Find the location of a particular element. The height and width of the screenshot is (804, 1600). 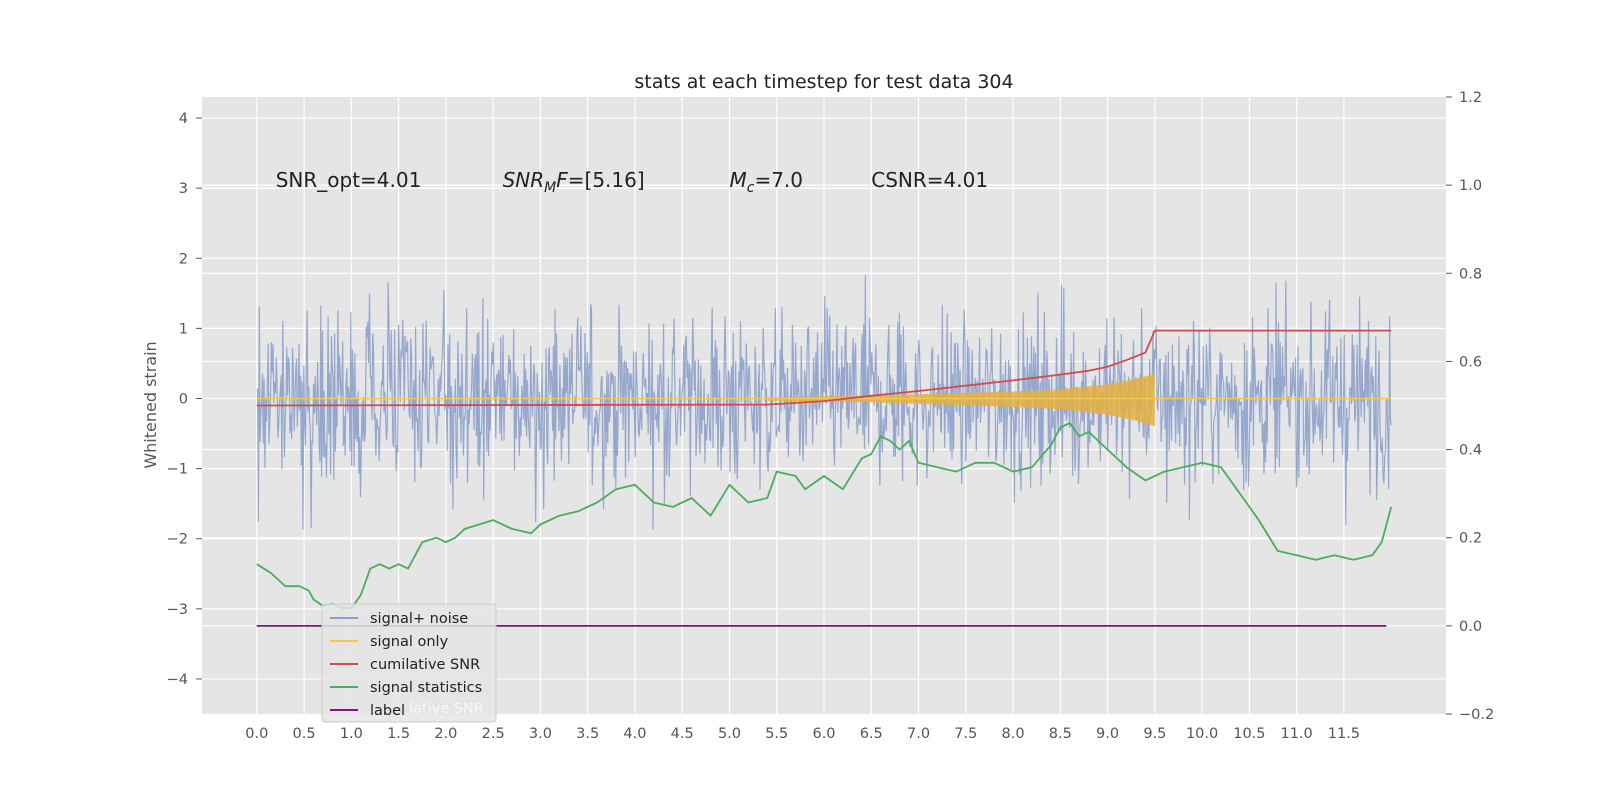

legend-label: signal statistics is located at coordinates (426, 688).